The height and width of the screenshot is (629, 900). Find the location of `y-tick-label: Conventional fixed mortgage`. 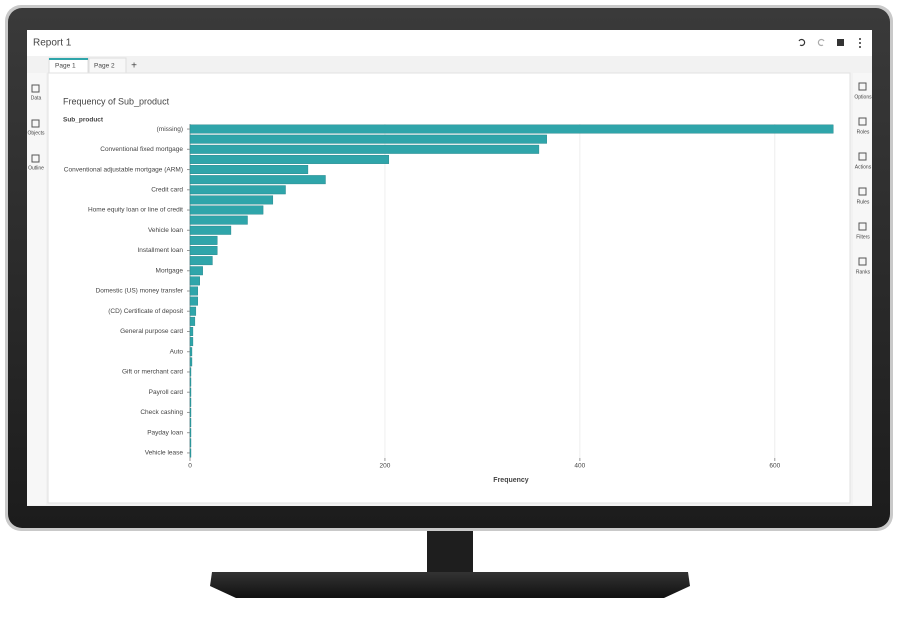

y-tick-label: Conventional fixed mortgage is located at coordinates (141, 149).